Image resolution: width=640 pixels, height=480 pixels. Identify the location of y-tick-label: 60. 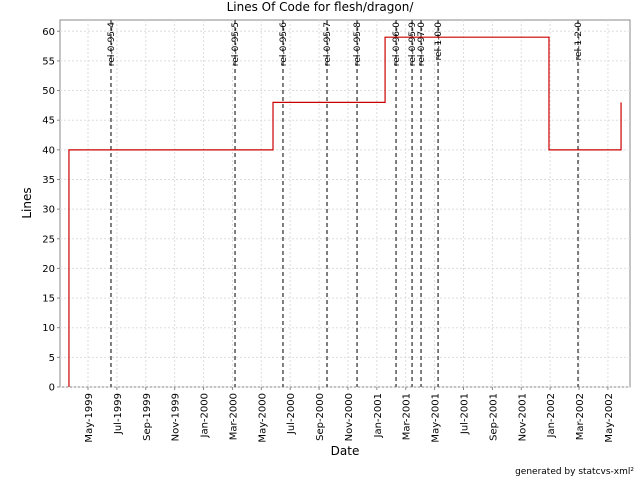
(48, 32).